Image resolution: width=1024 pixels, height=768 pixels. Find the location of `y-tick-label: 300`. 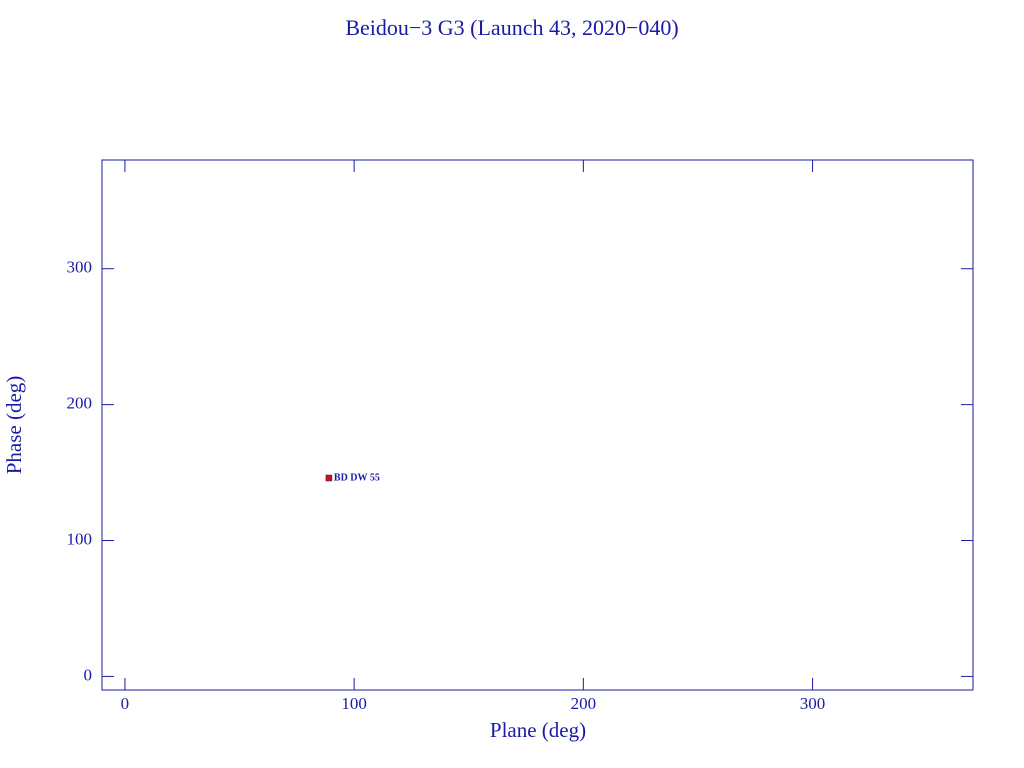

y-tick-label: 300 is located at coordinates (80, 267).